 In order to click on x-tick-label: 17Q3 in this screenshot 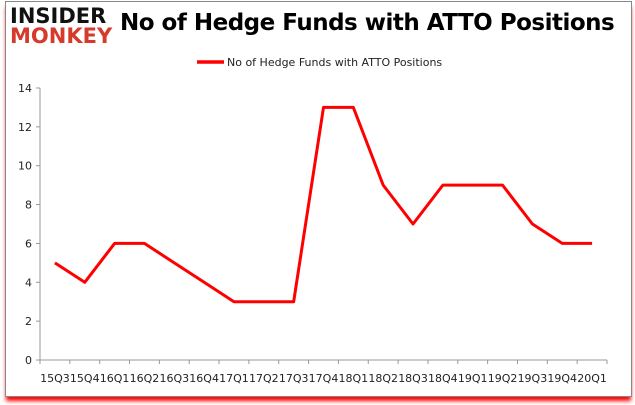, I will do `click(294, 378)`.